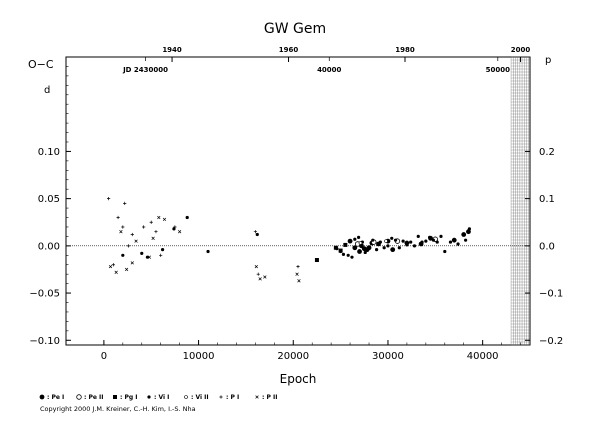  What do you see at coordinates (47, 90) in the screenshot?
I see `y-left-unit: d` at bounding box center [47, 90].